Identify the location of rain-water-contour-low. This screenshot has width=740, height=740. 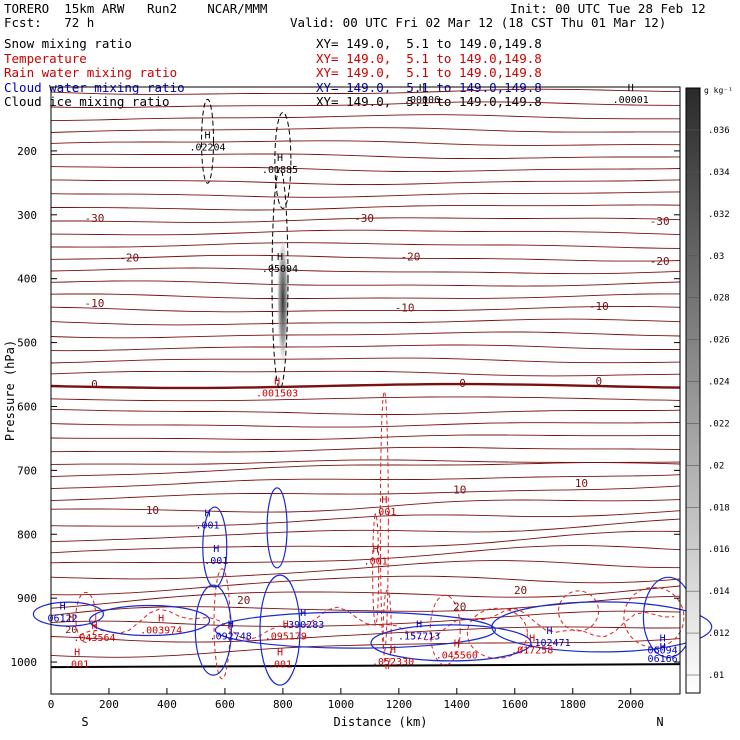
(377, 623).